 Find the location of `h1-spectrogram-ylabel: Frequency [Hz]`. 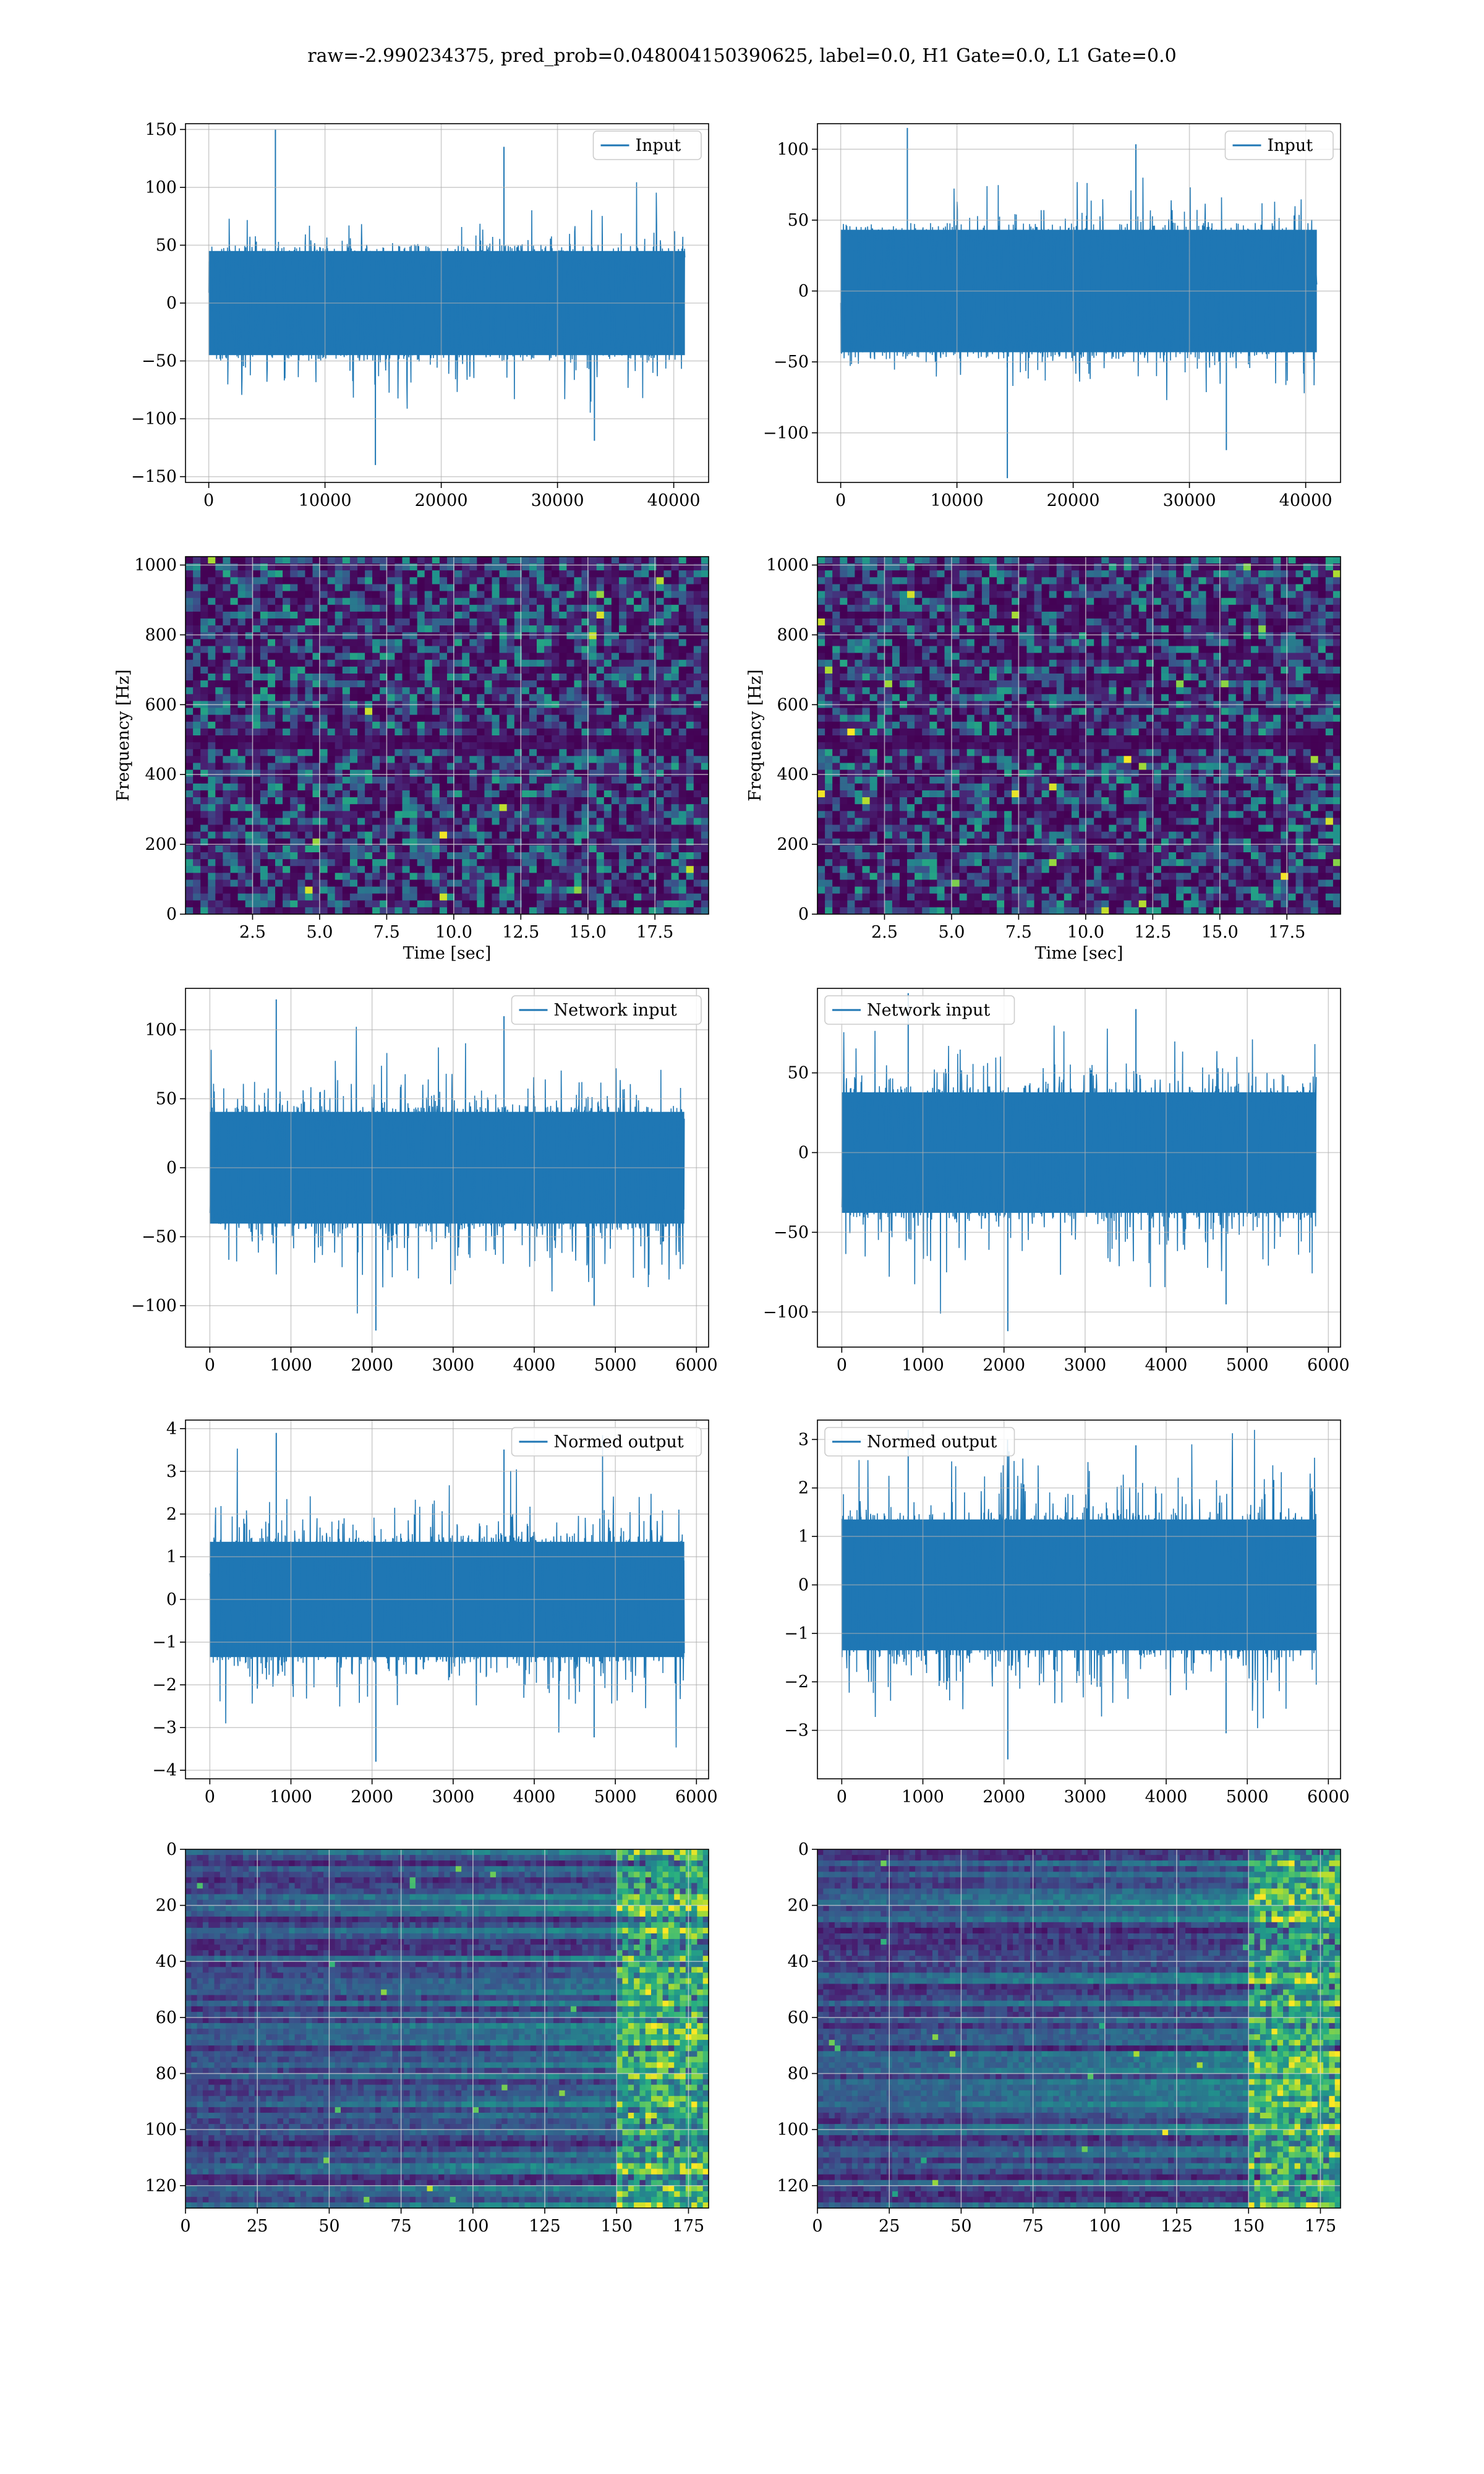

h1-spectrogram-ylabel: Frequency [Hz] is located at coordinates (123, 735).